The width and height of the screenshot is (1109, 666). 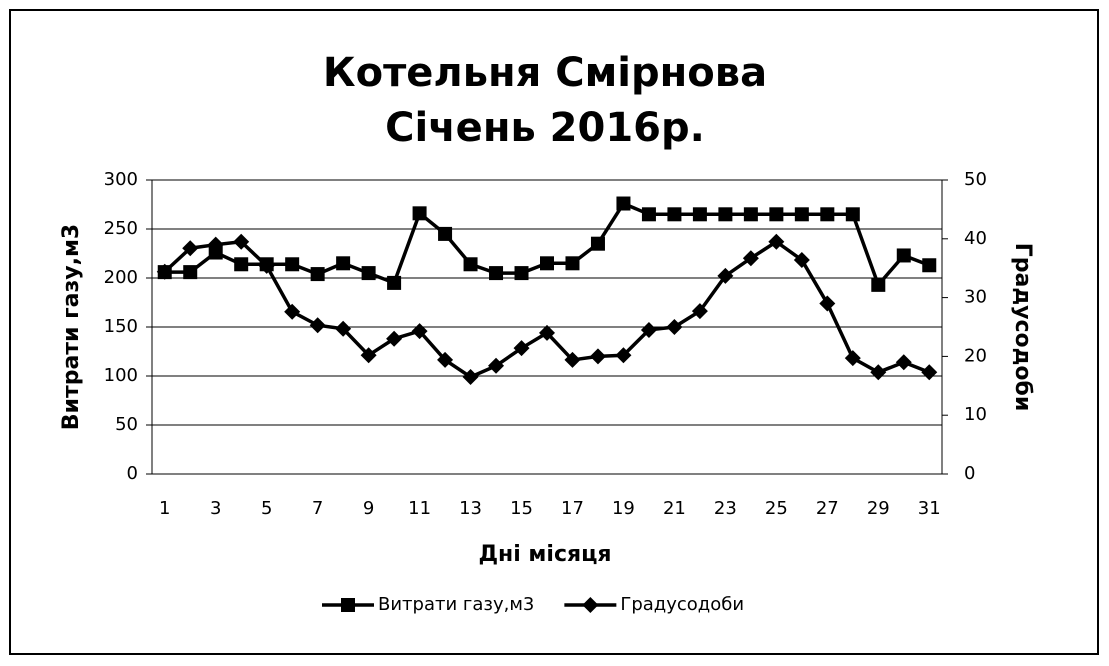 I want to click on y-tick-label: 50, so click(x=126, y=424).